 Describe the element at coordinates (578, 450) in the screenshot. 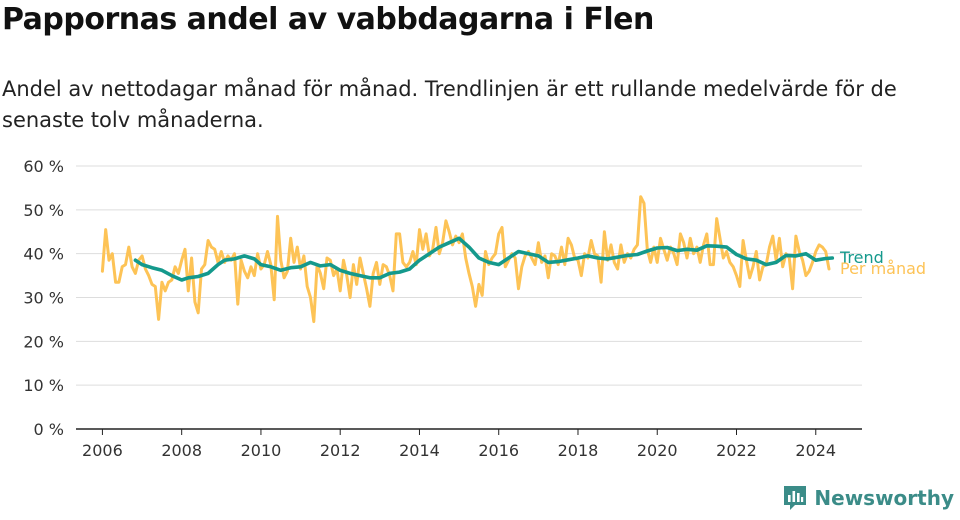

I see `x-tick-label: 2018` at that location.